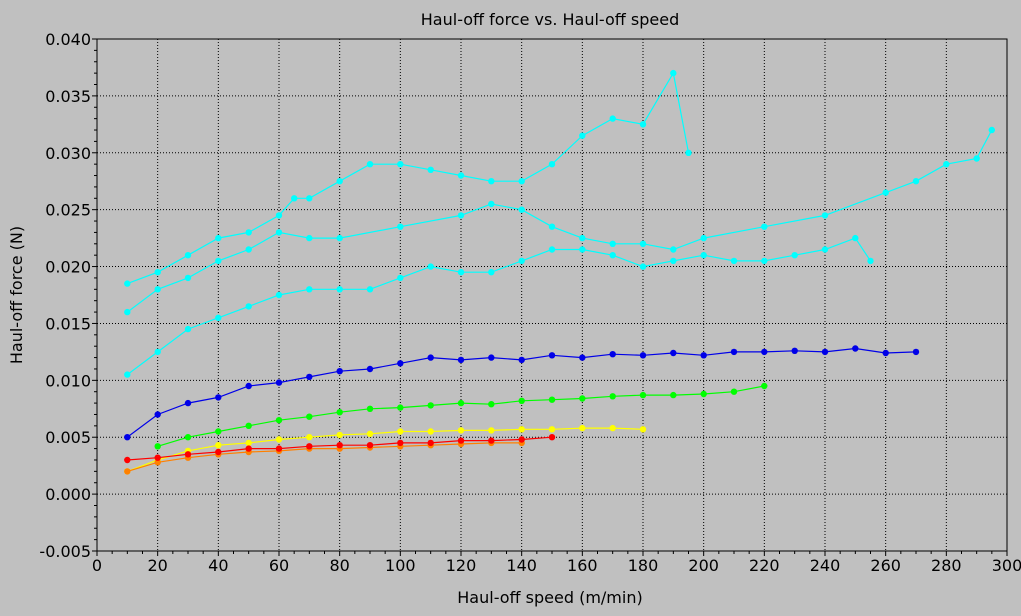  I want to click on x-tick-label: 0, so click(97, 565).